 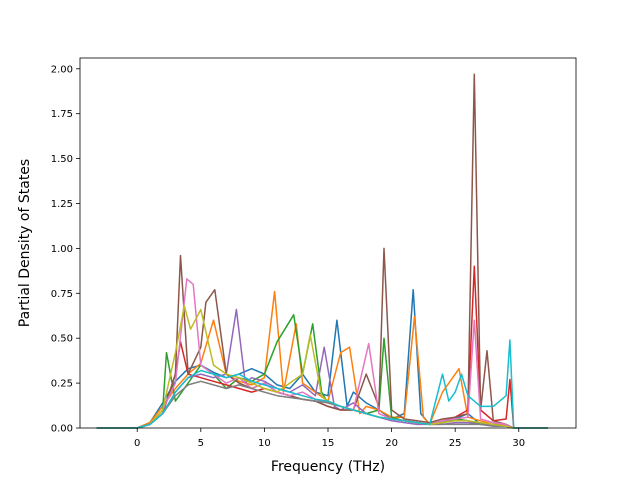 What do you see at coordinates (455, 443) in the screenshot?
I see `x-tick-label: 25` at bounding box center [455, 443].